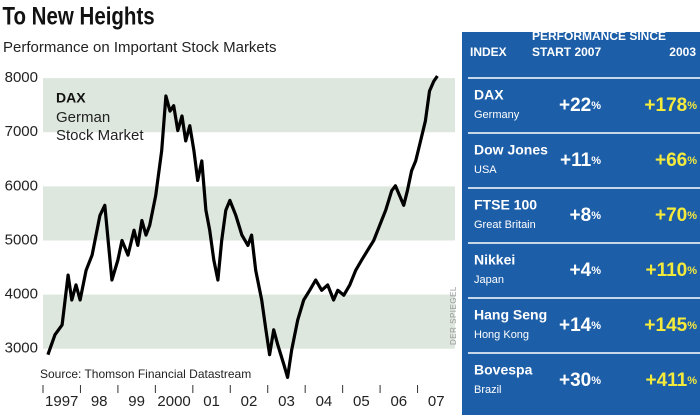  Describe the element at coordinates (497, 115) in the screenshot. I see `country: Germany` at that location.